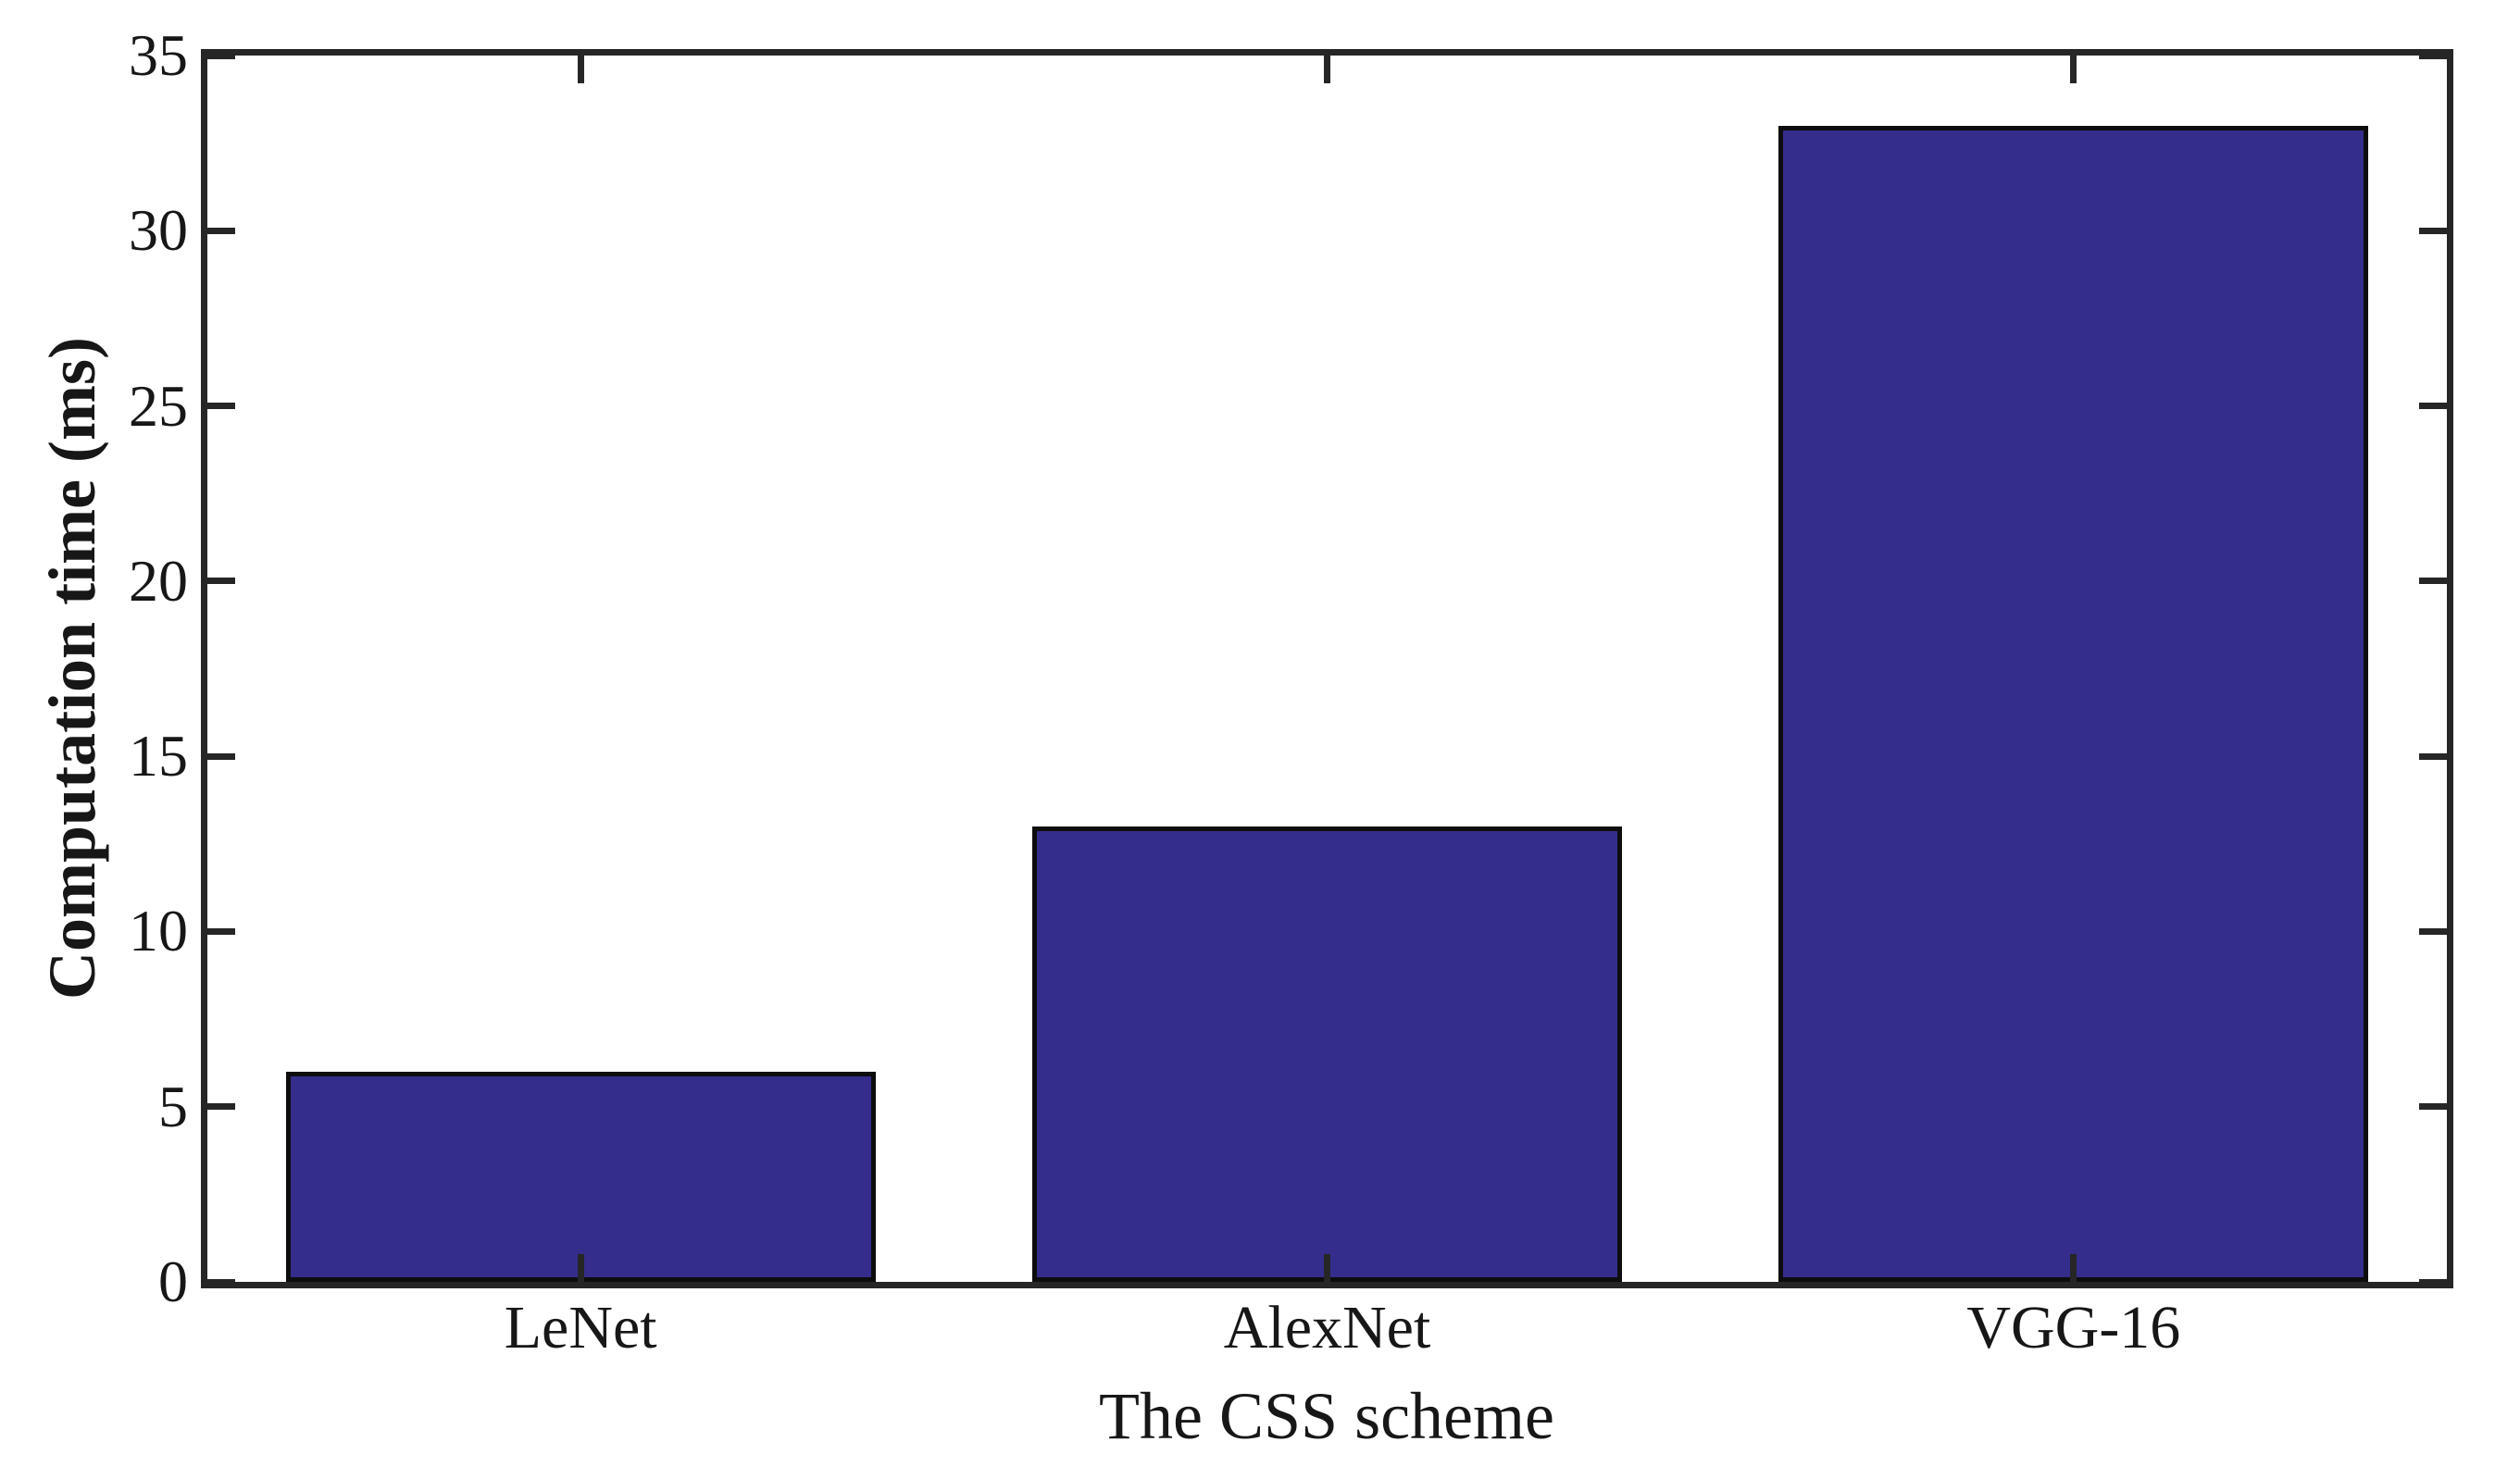  I want to click on y-axis-label: Computation time (ms), so click(72, 668).